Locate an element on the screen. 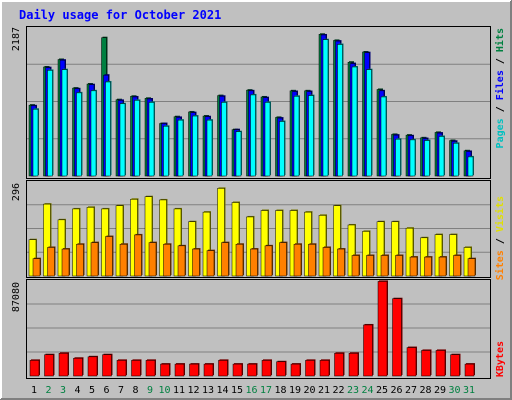 This screenshot has width=512, height=400. day-label: 13 is located at coordinates (208, 390).